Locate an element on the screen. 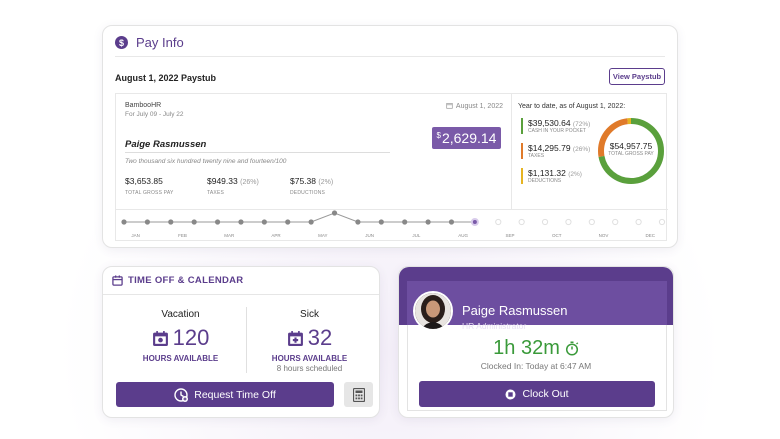 The width and height of the screenshot is (780, 439). employee-role: HR Administrator is located at coordinates (494, 326).